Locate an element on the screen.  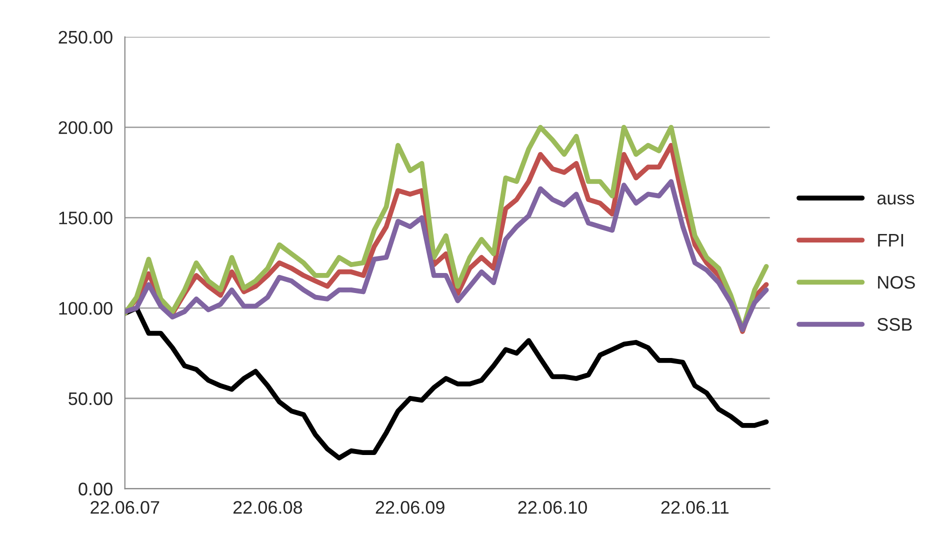
y-tick-label: 250.00 is located at coordinates (85, 37).